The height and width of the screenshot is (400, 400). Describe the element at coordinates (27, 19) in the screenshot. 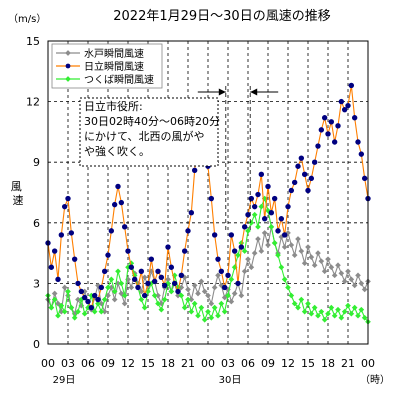

I see `y-unit-label: （m/s）` at that location.